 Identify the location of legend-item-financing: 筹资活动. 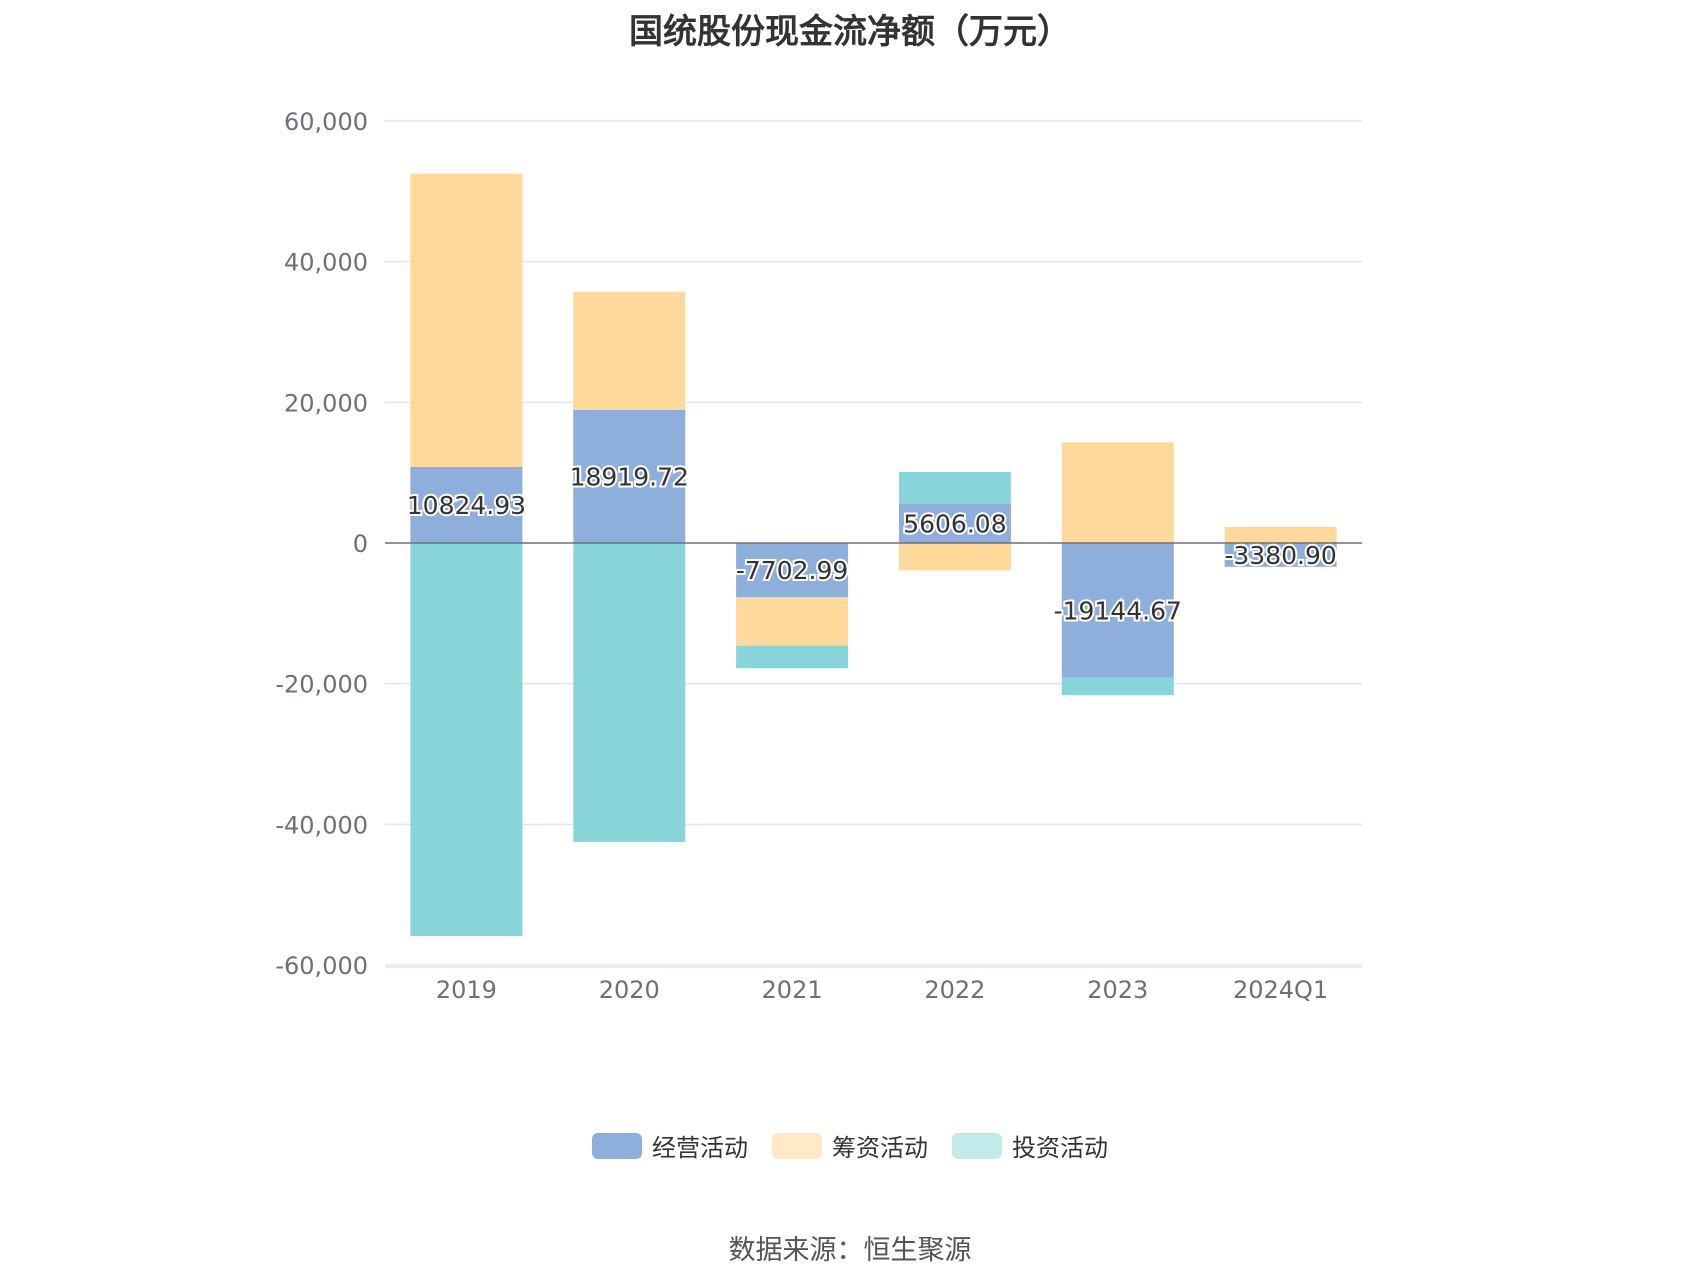
(850, 1145).